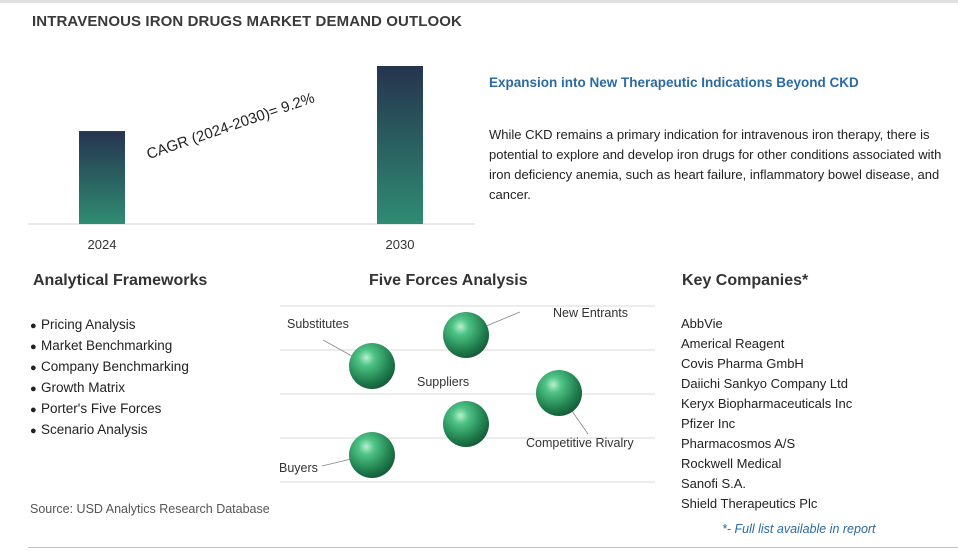 Image resolution: width=958 pixels, height=559 pixels. Describe the element at coordinates (702, 323) in the screenshot. I see `list-item: AbbVie` at that location.